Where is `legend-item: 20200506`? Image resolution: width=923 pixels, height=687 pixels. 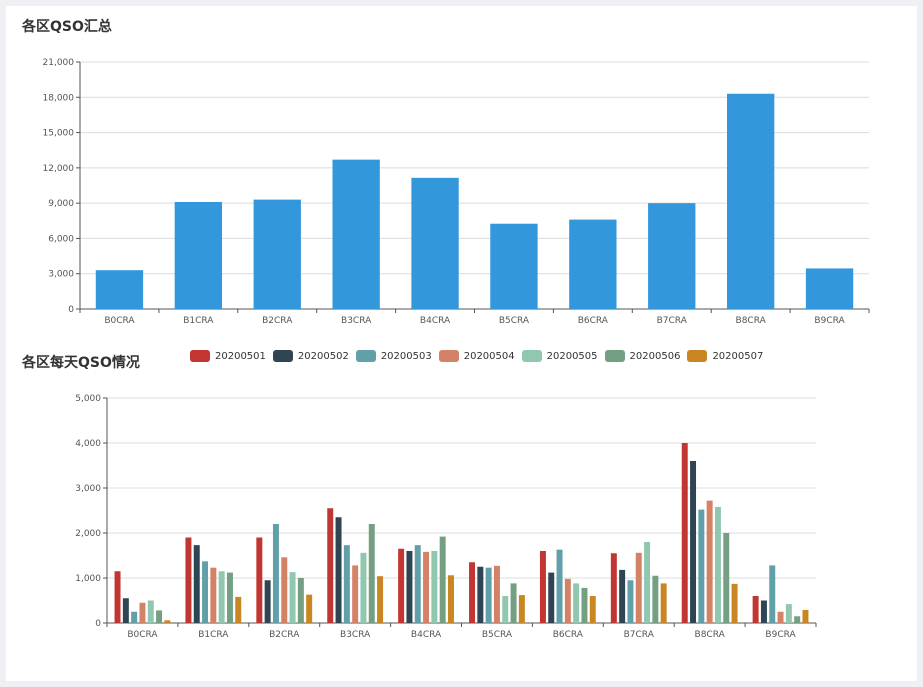 legend-item: 20200506 is located at coordinates (642, 356).